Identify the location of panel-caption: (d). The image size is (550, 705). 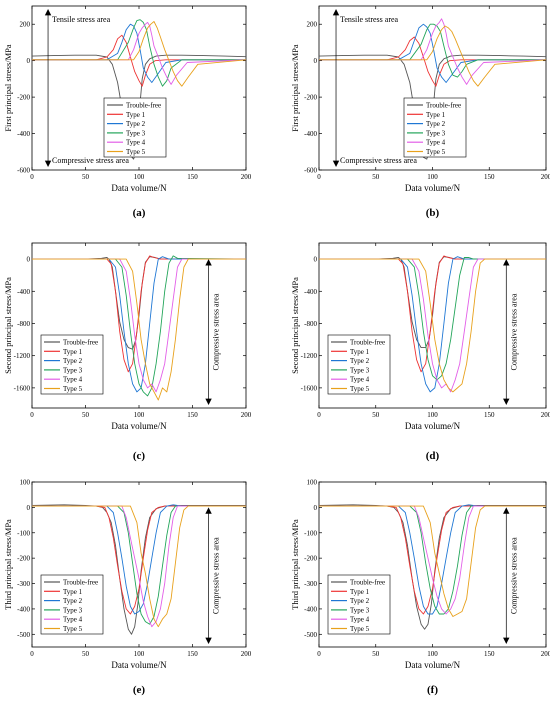
(433, 456).